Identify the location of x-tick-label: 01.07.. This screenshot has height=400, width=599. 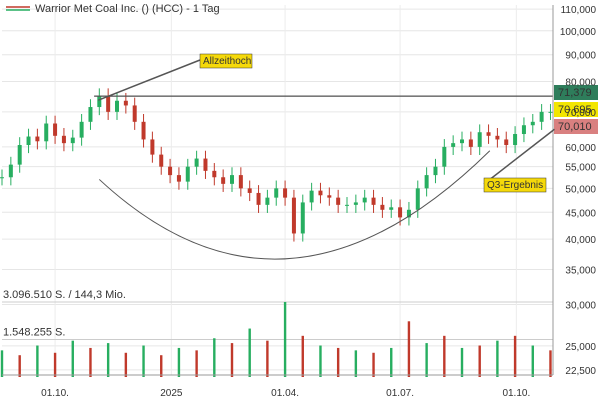
(400, 393).